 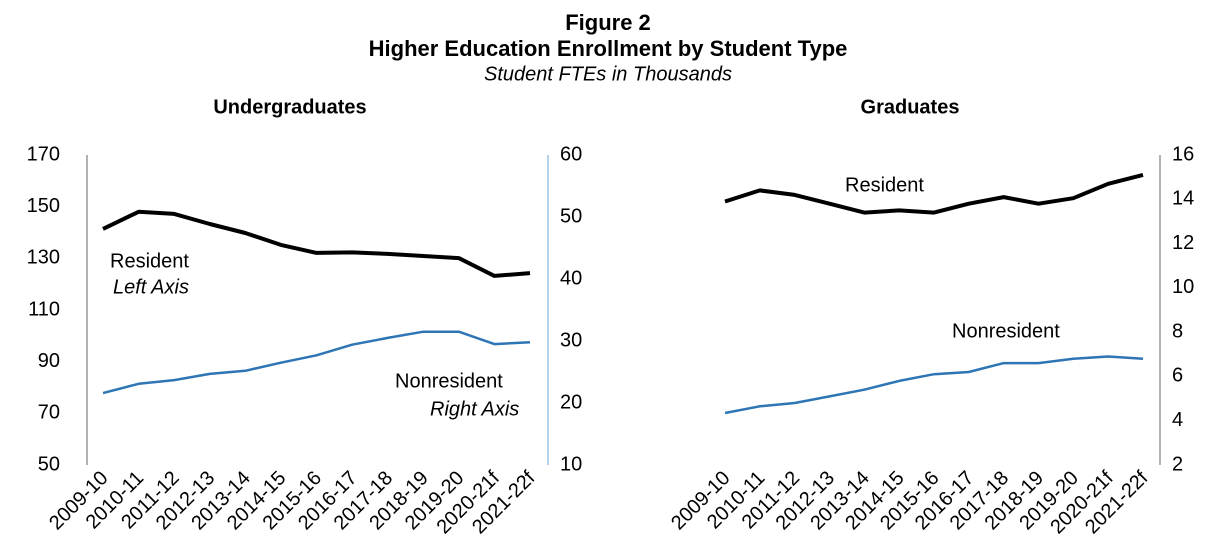 What do you see at coordinates (571, 402) in the screenshot?
I see `tick-label: 20` at bounding box center [571, 402].